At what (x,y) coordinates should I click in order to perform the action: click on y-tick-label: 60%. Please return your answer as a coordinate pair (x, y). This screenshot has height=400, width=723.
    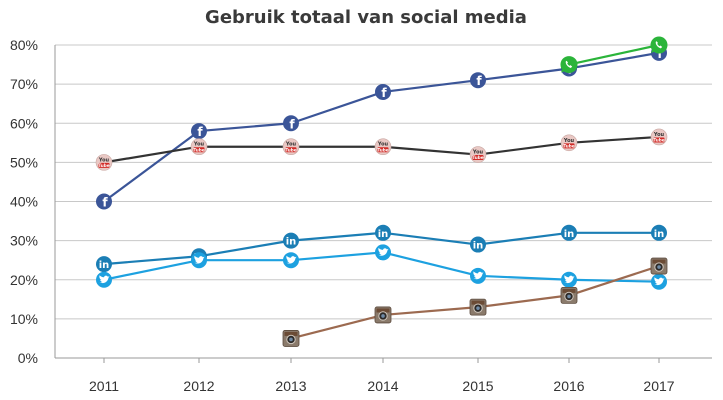
    Looking at the image, I should click on (24, 123).